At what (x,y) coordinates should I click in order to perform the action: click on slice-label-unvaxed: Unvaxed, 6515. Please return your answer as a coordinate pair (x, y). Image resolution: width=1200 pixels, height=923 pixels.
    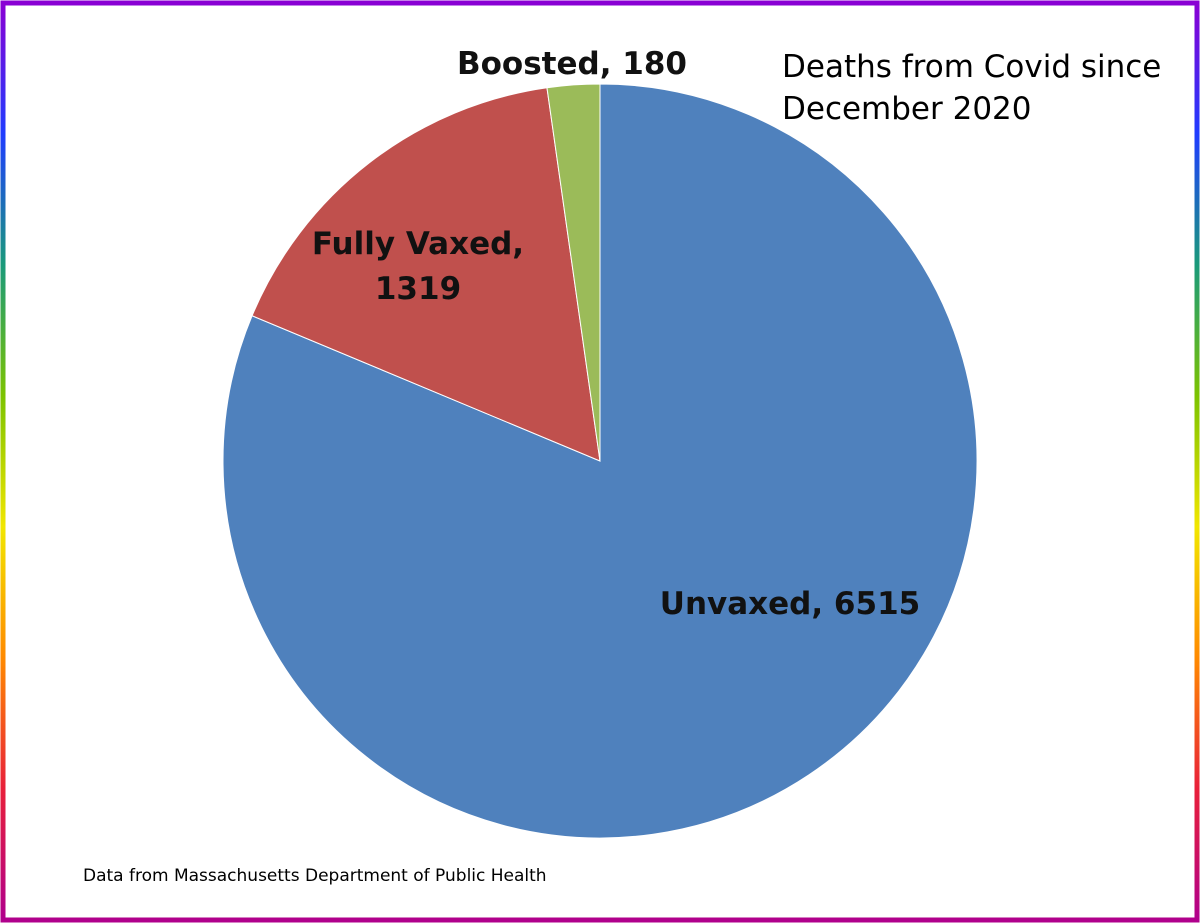
    Looking at the image, I should click on (790, 604).